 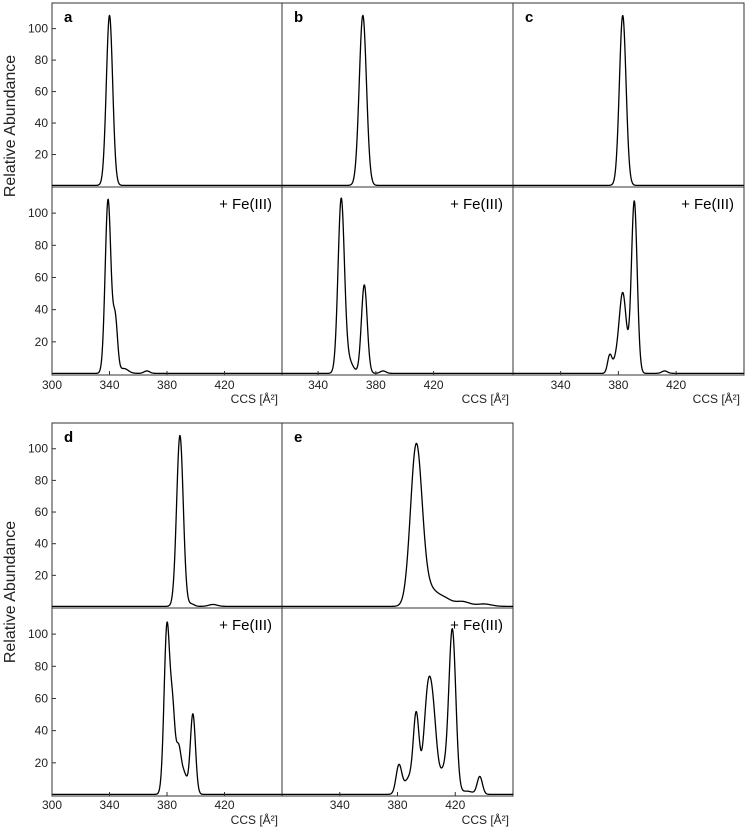 What do you see at coordinates (52, 805) in the screenshot?
I see `x-tick-label-d: 300` at bounding box center [52, 805].